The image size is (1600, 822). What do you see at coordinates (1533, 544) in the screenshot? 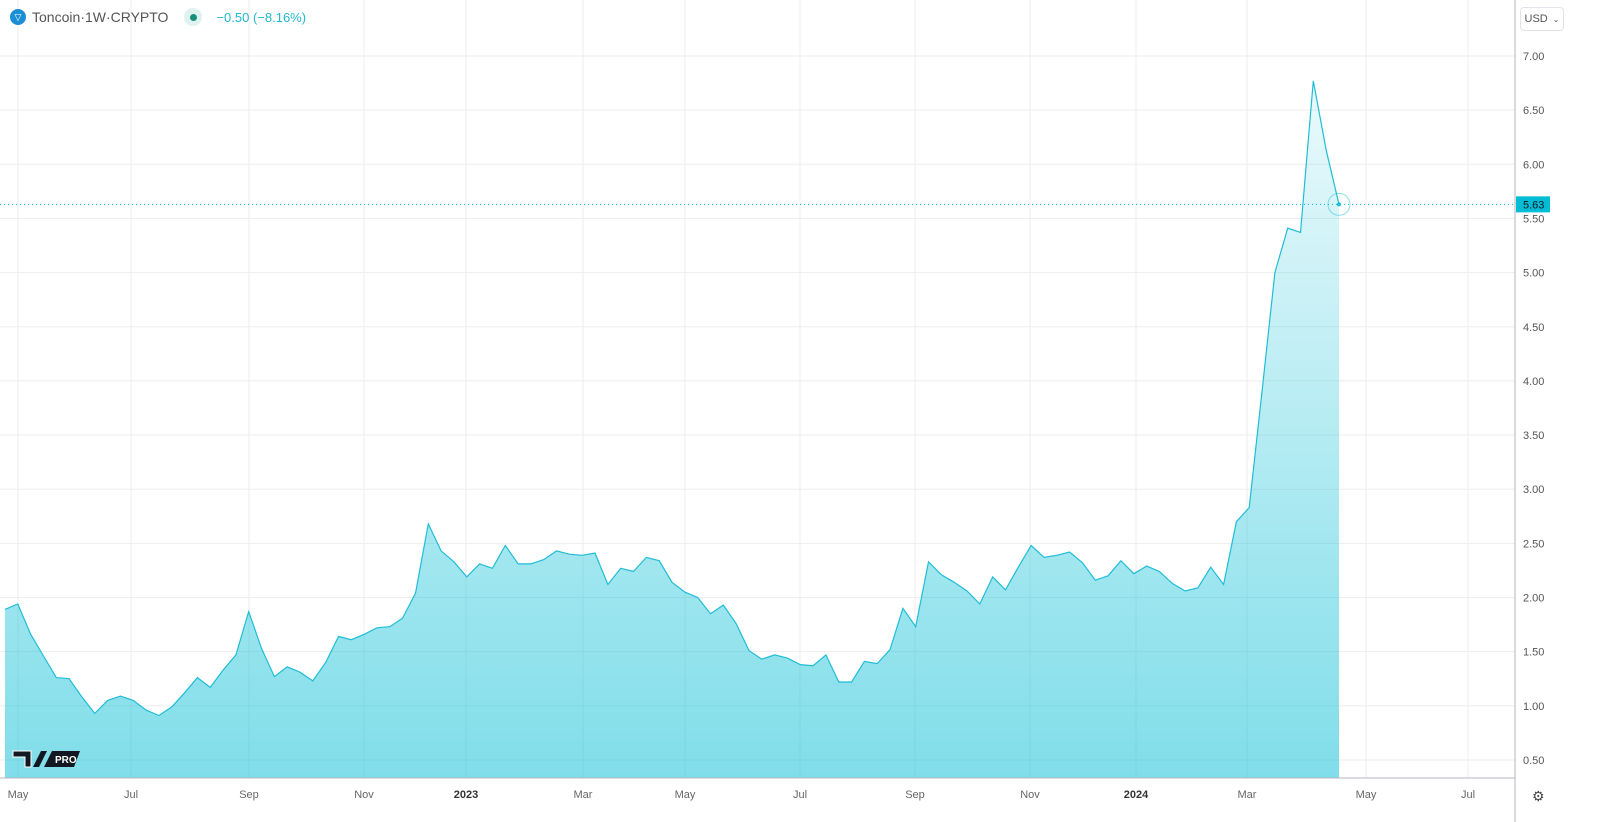
I see `y-tick-label: 2.50` at bounding box center [1533, 544].